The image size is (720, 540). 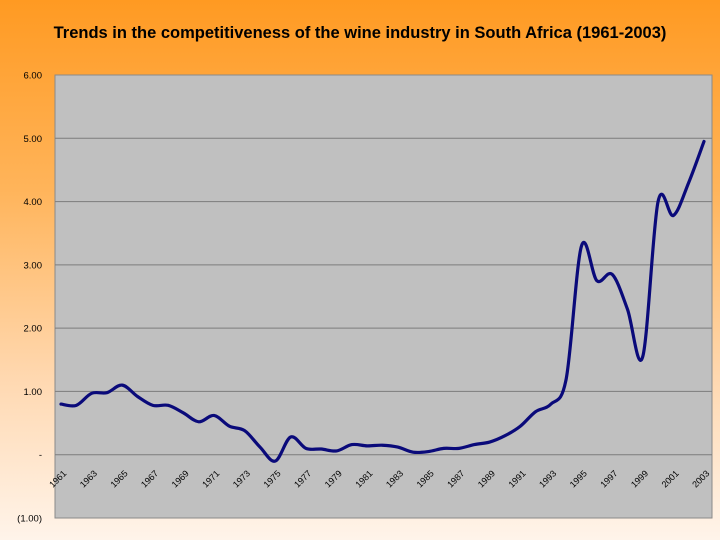 I want to click on y-tick-label: 4.00, so click(x=33, y=202).